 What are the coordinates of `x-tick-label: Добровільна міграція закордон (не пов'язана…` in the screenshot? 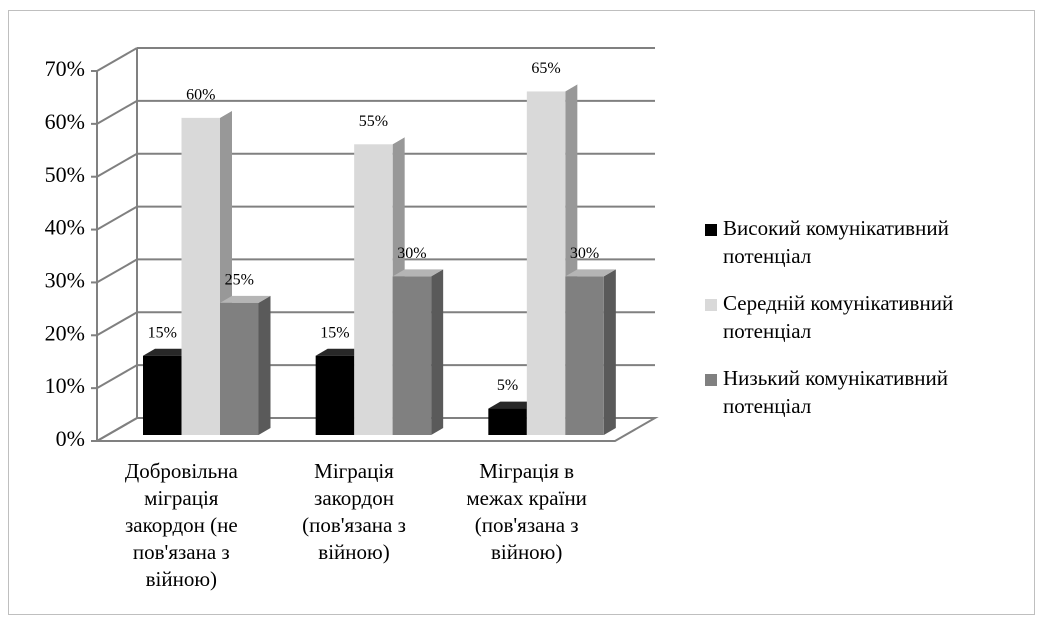 It's located at (182, 525).